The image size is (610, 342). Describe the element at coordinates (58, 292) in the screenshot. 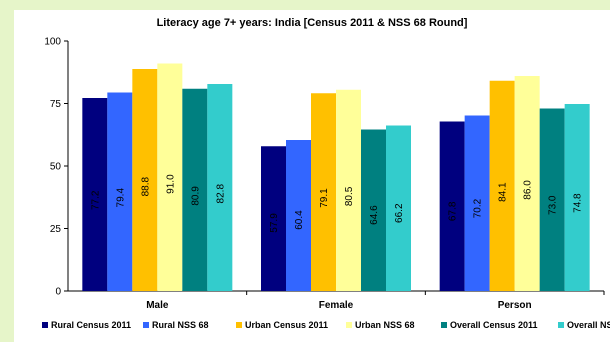

I see `y-tick-label: 0` at that location.